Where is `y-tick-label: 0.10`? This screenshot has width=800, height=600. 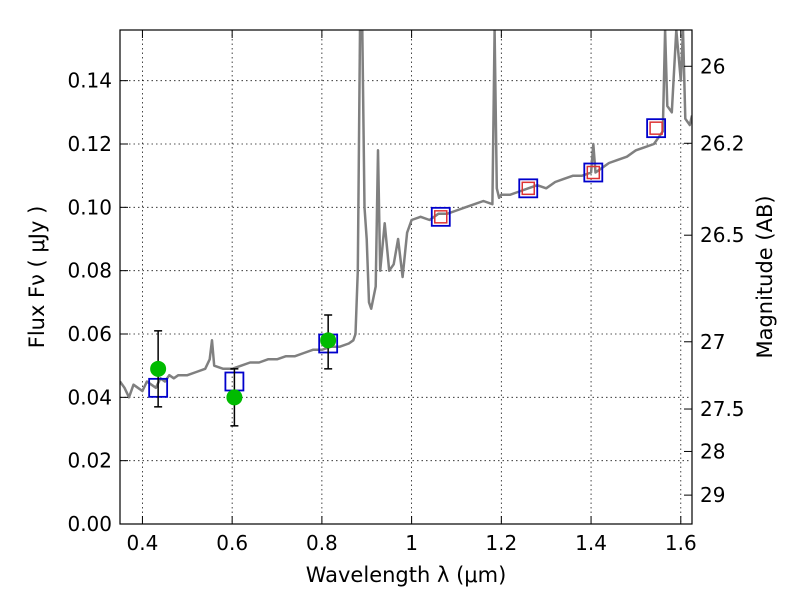 y-tick-label: 0.10 is located at coordinates (89, 207).